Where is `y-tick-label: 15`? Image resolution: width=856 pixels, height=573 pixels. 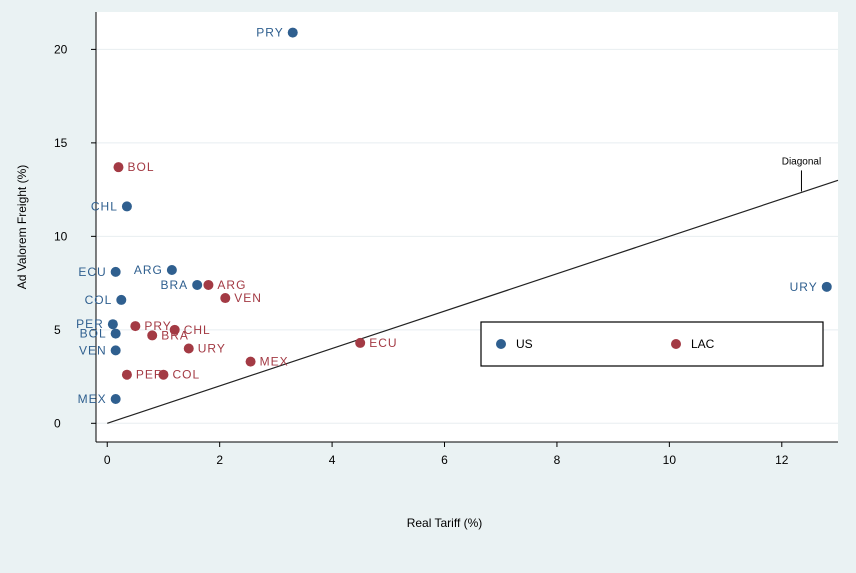 y-tick-label: 15 is located at coordinates (61, 143).